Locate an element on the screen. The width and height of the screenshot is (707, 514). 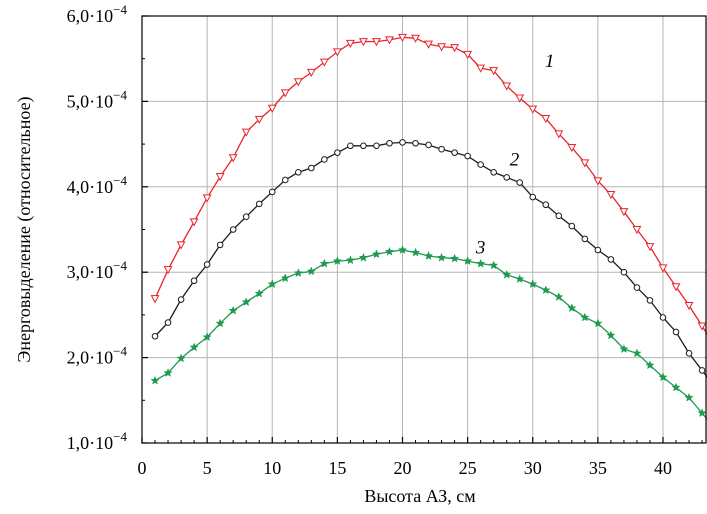
x-tick-label: 25 is located at coordinates (468, 468).